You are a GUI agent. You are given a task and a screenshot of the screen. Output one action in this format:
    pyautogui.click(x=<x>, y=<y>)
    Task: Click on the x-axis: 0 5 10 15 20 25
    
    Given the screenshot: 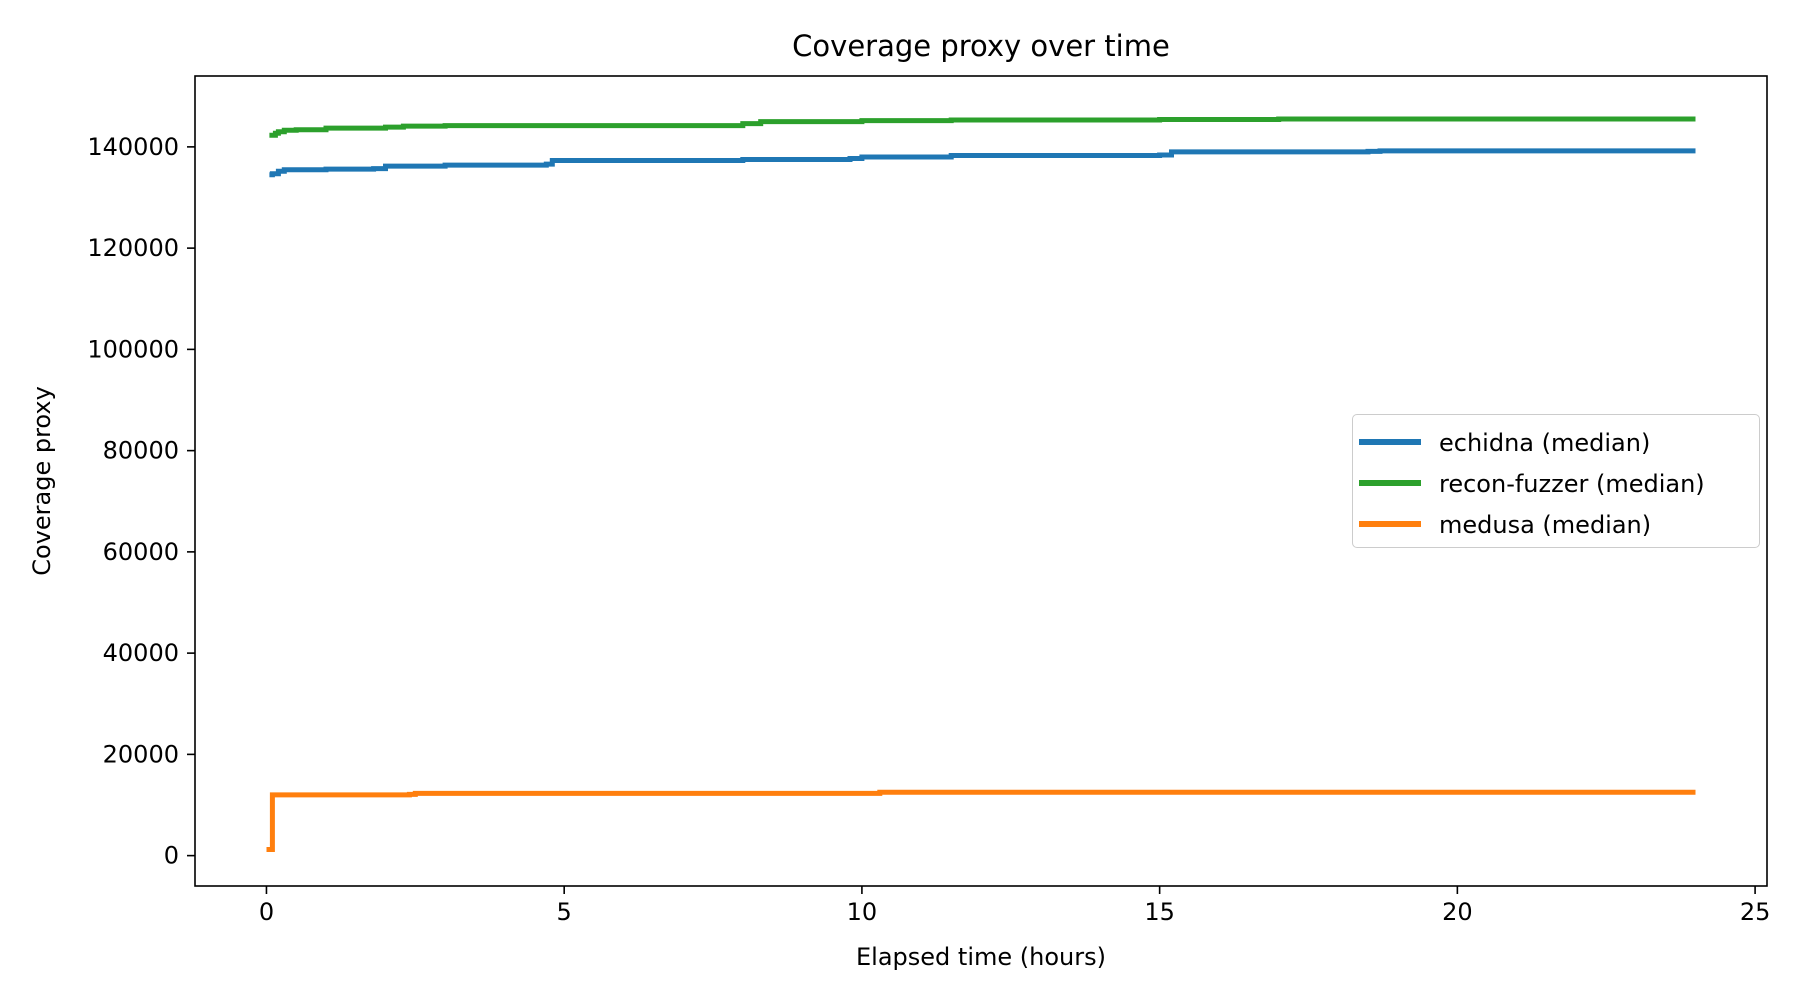 What is the action you would take?
    pyautogui.click(x=1015, y=906)
    